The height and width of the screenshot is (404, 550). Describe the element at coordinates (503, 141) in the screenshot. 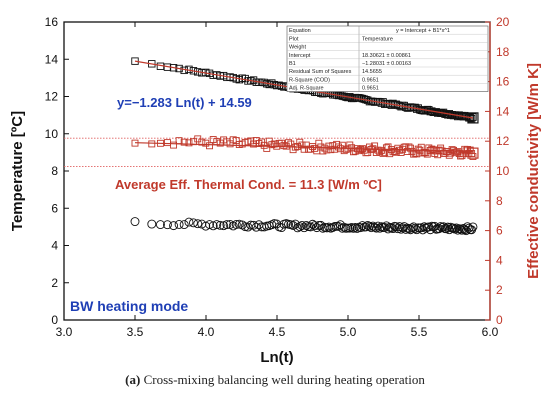

I see `y-right-tick-label: 12` at that location.